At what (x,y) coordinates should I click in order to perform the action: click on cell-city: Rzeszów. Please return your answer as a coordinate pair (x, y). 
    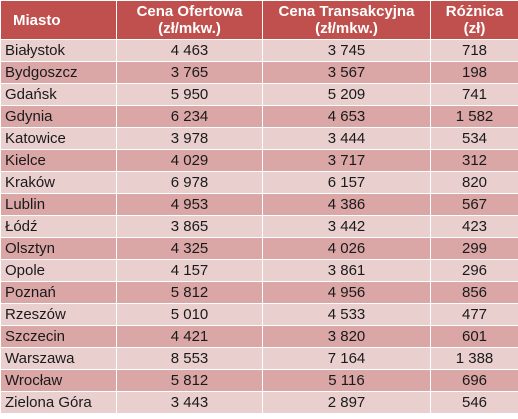
    Looking at the image, I should click on (58, 314).